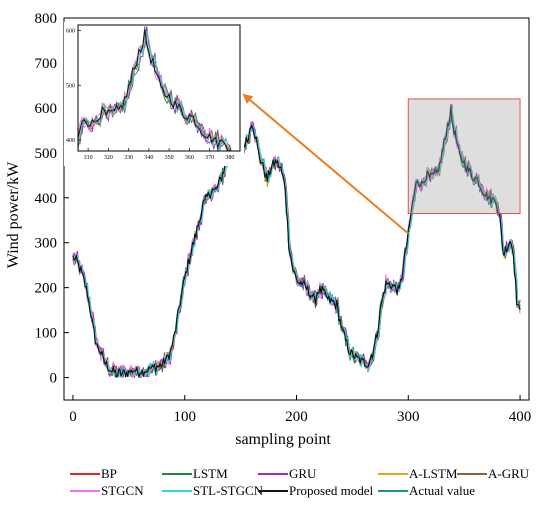 Image resolution: width=550 pixels, height=506 pixels. I want to click on zoom-region, so click(464, 156).